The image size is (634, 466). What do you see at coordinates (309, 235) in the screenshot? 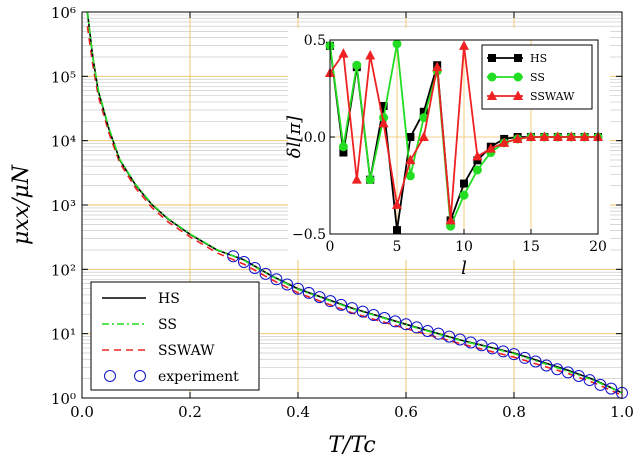
I see `inset-y-tick-label: −0.5` at bounding box center [309, 235].